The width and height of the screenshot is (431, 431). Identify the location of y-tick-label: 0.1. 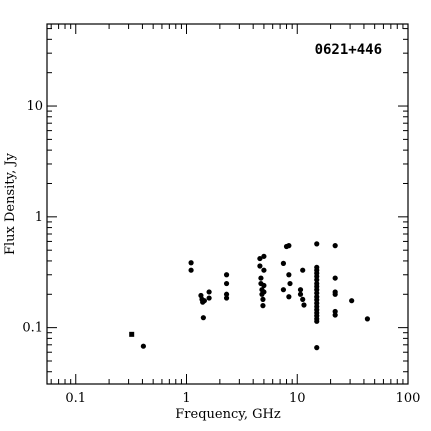
(32, 328).